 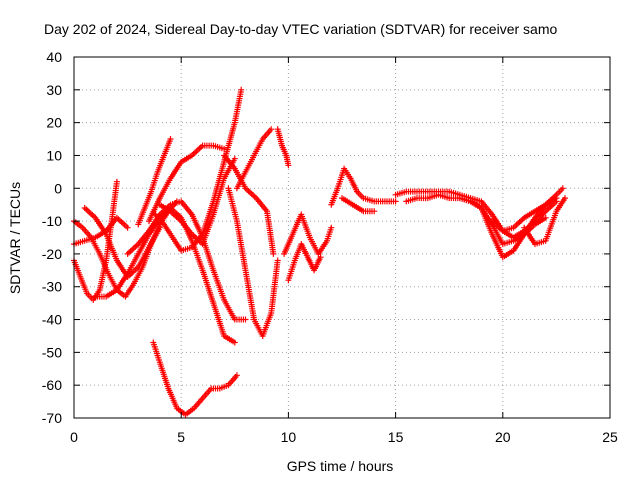 I want to click on x-tick-label: 0, so click(x=74, y=437).